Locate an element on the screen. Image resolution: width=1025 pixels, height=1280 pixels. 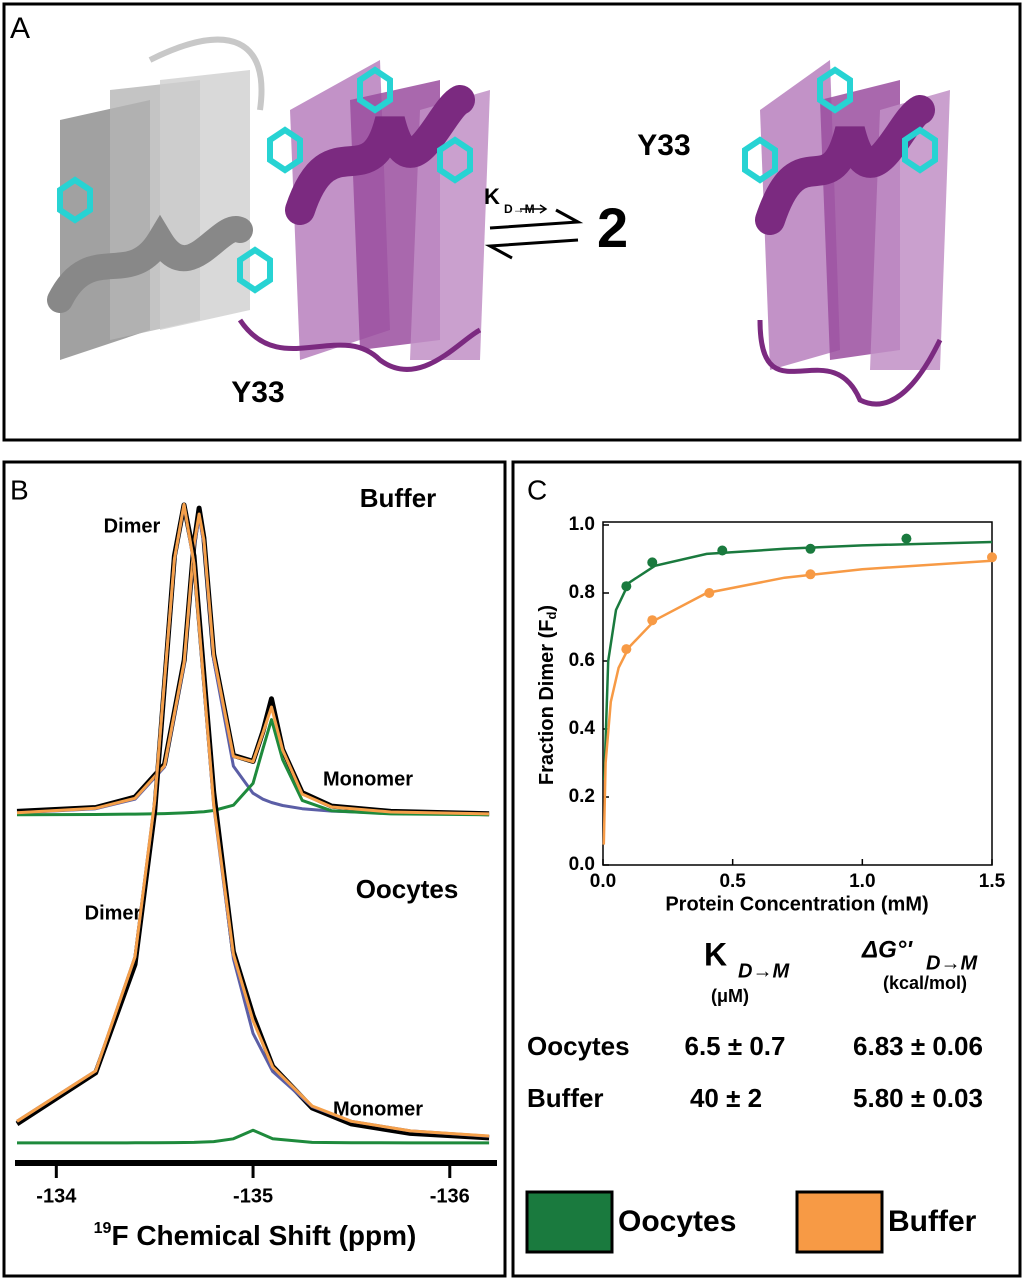
stoichiometry: 2 is located at coordinates (612, 227).